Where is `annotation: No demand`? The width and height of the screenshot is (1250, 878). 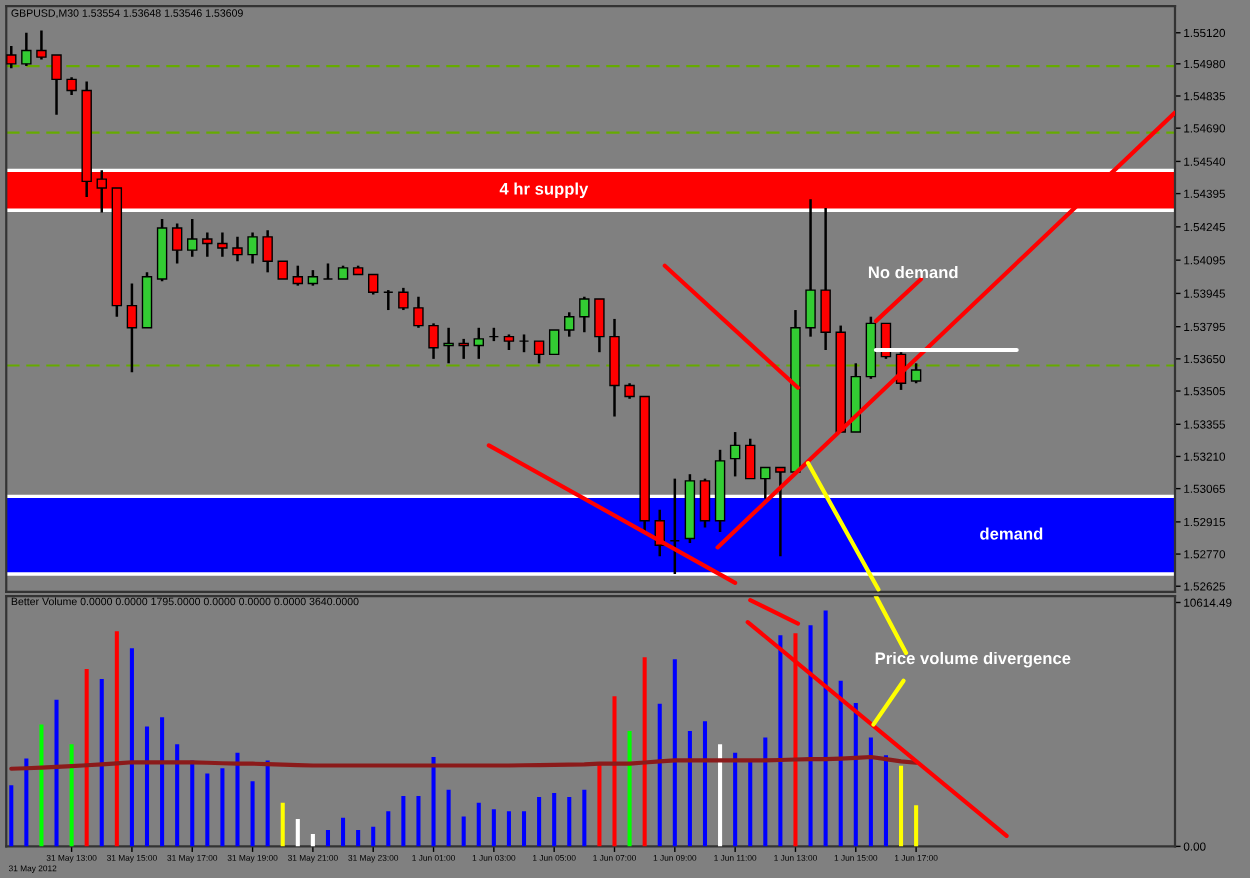 annotation: No demand is located at coordinates (913, 272).